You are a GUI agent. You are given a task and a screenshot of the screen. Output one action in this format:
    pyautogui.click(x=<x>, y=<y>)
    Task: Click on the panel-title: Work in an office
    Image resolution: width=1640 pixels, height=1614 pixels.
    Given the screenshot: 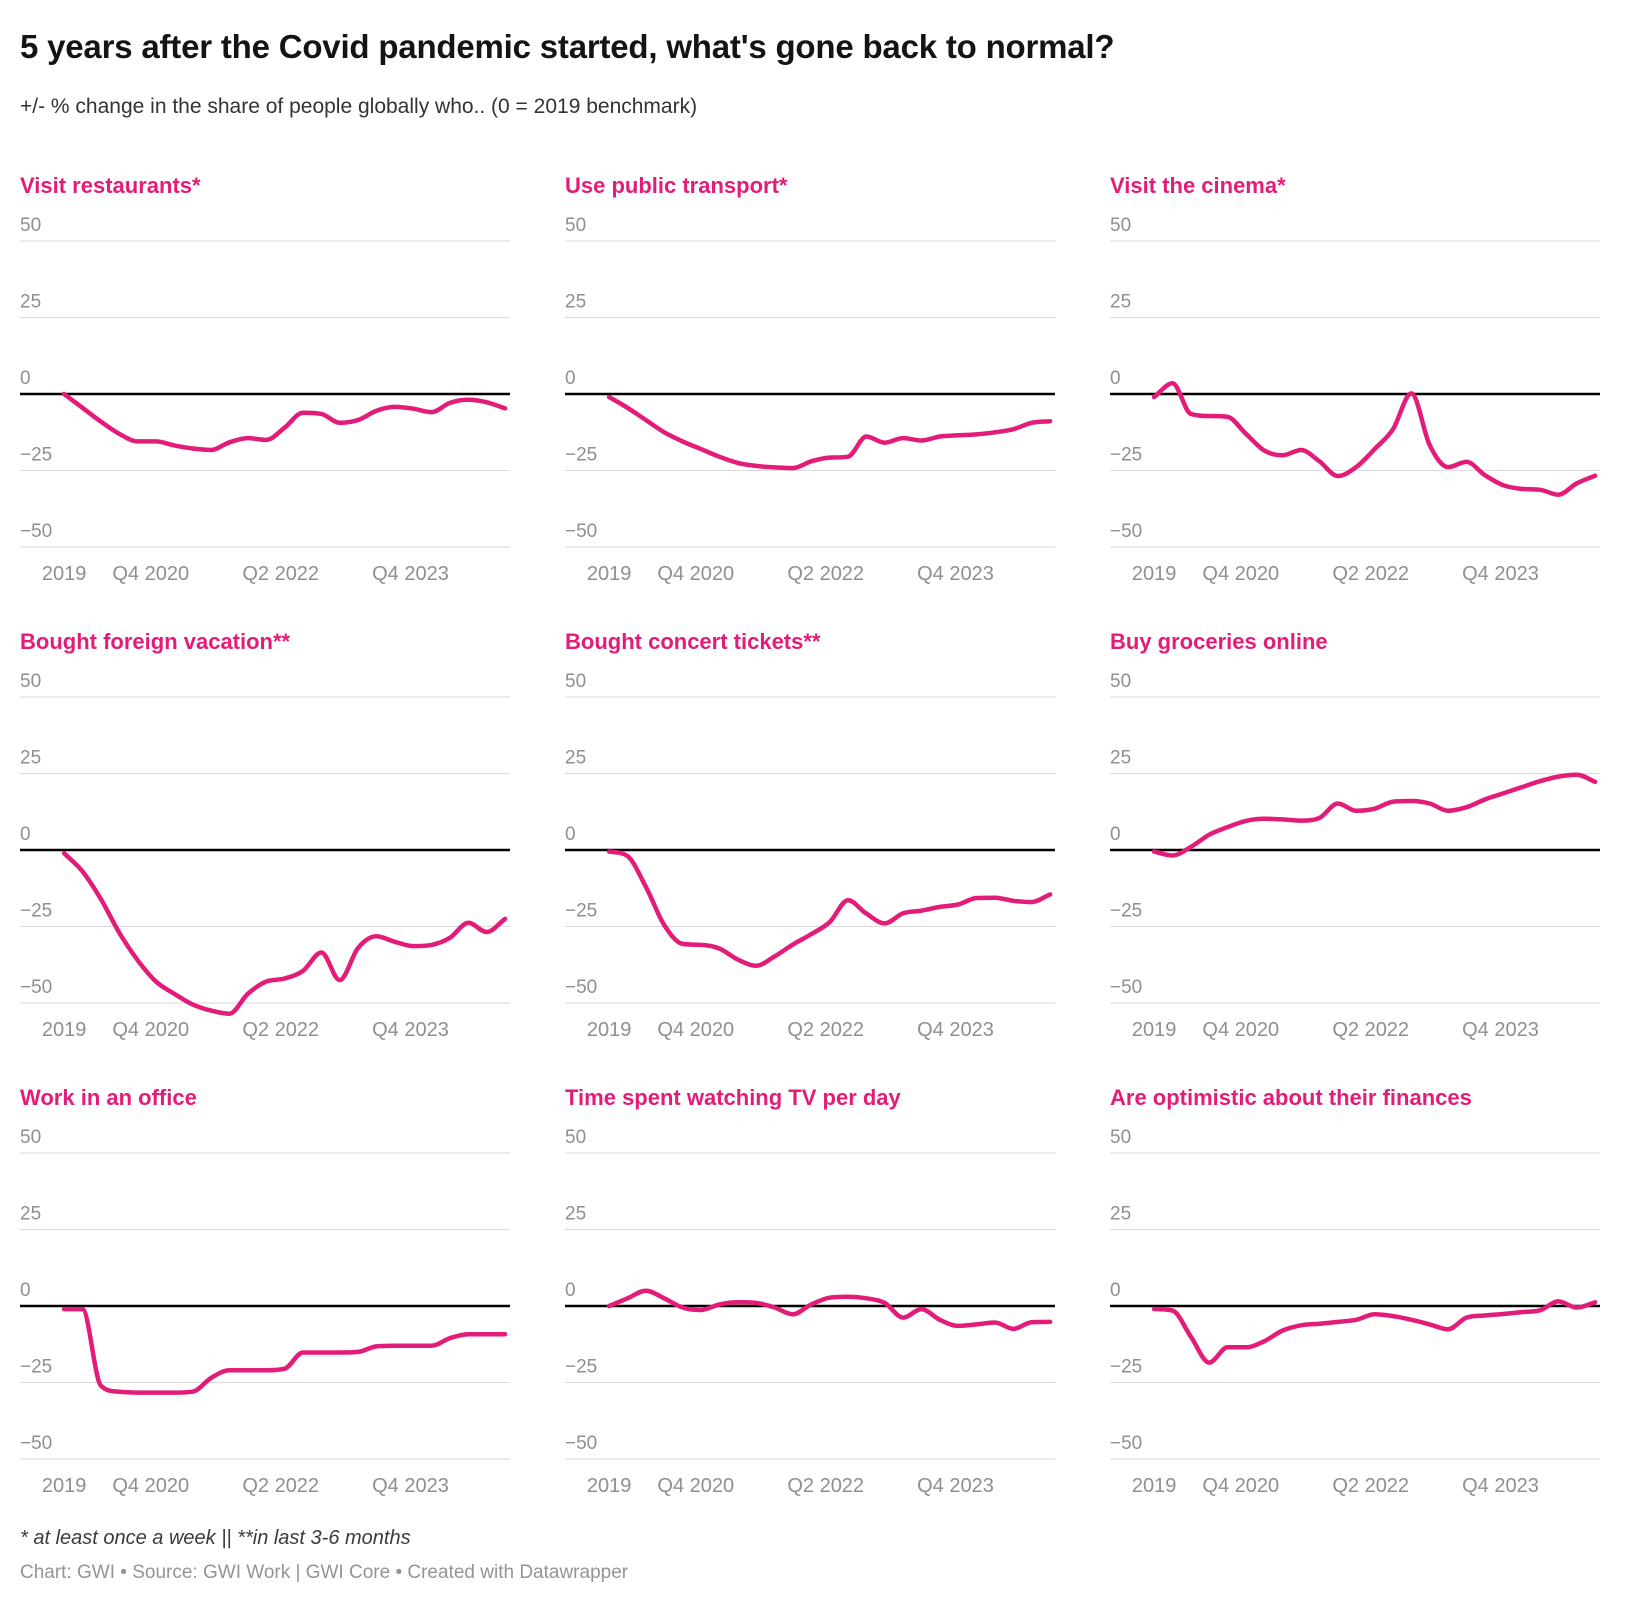 What is the action you would take?
    pyautogui.click(x=108, y=1097)
    